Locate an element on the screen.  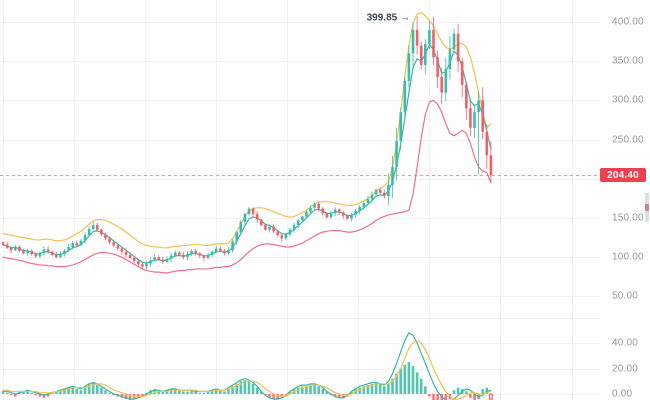
high-price-annotation: 399.85 → is located at coordinates (388, 18).